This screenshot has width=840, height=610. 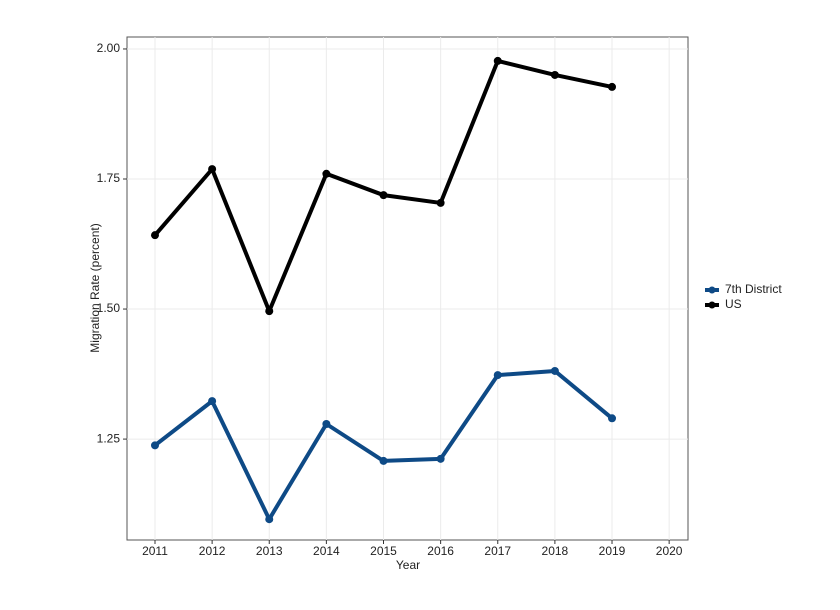 I want to click on y-tick-label: 1.50, so click(x=109, y=308).